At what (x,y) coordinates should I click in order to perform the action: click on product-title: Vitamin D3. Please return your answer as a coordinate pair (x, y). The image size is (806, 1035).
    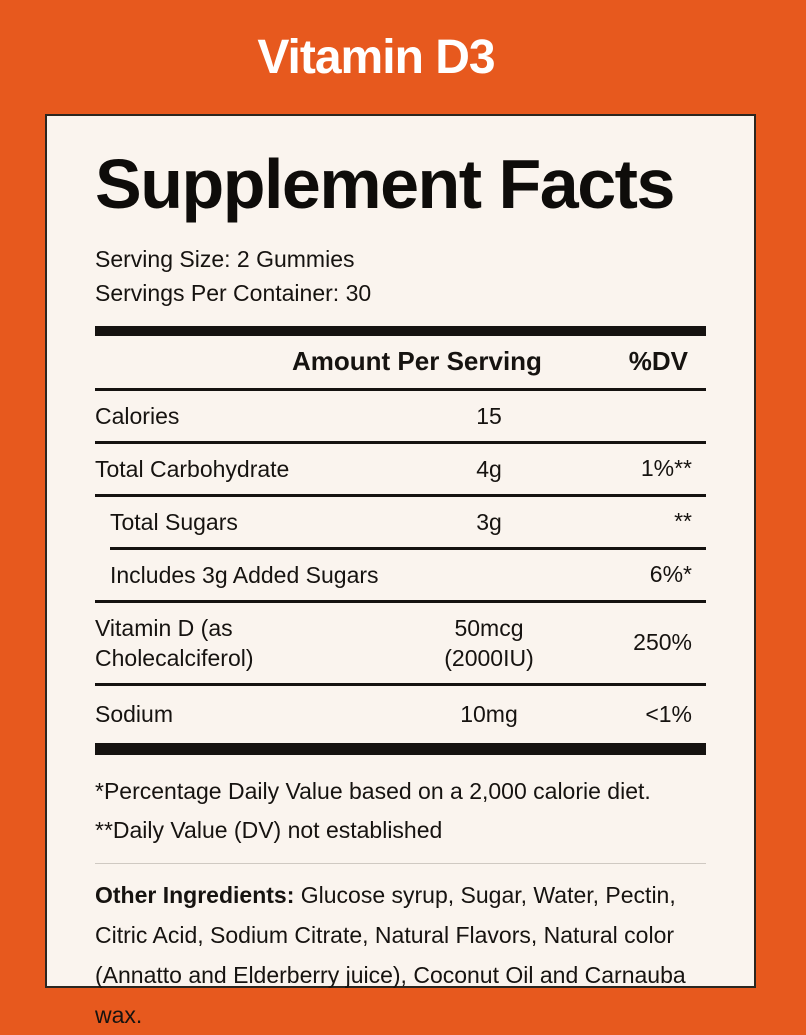
    Looking at the image, I should click on (376, 57).